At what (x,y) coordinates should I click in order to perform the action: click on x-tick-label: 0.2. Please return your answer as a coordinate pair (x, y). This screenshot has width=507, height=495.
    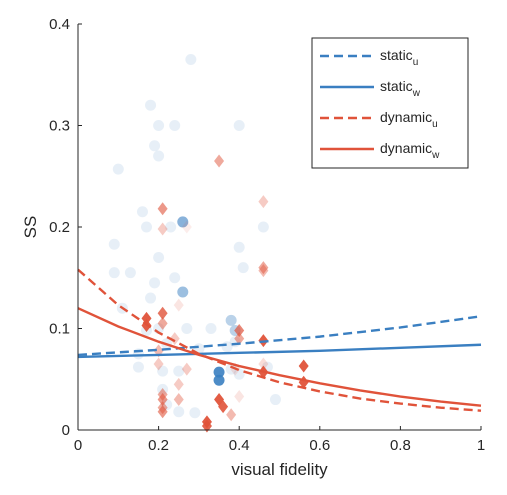
    Looking at the image, I should click on (158, 445).